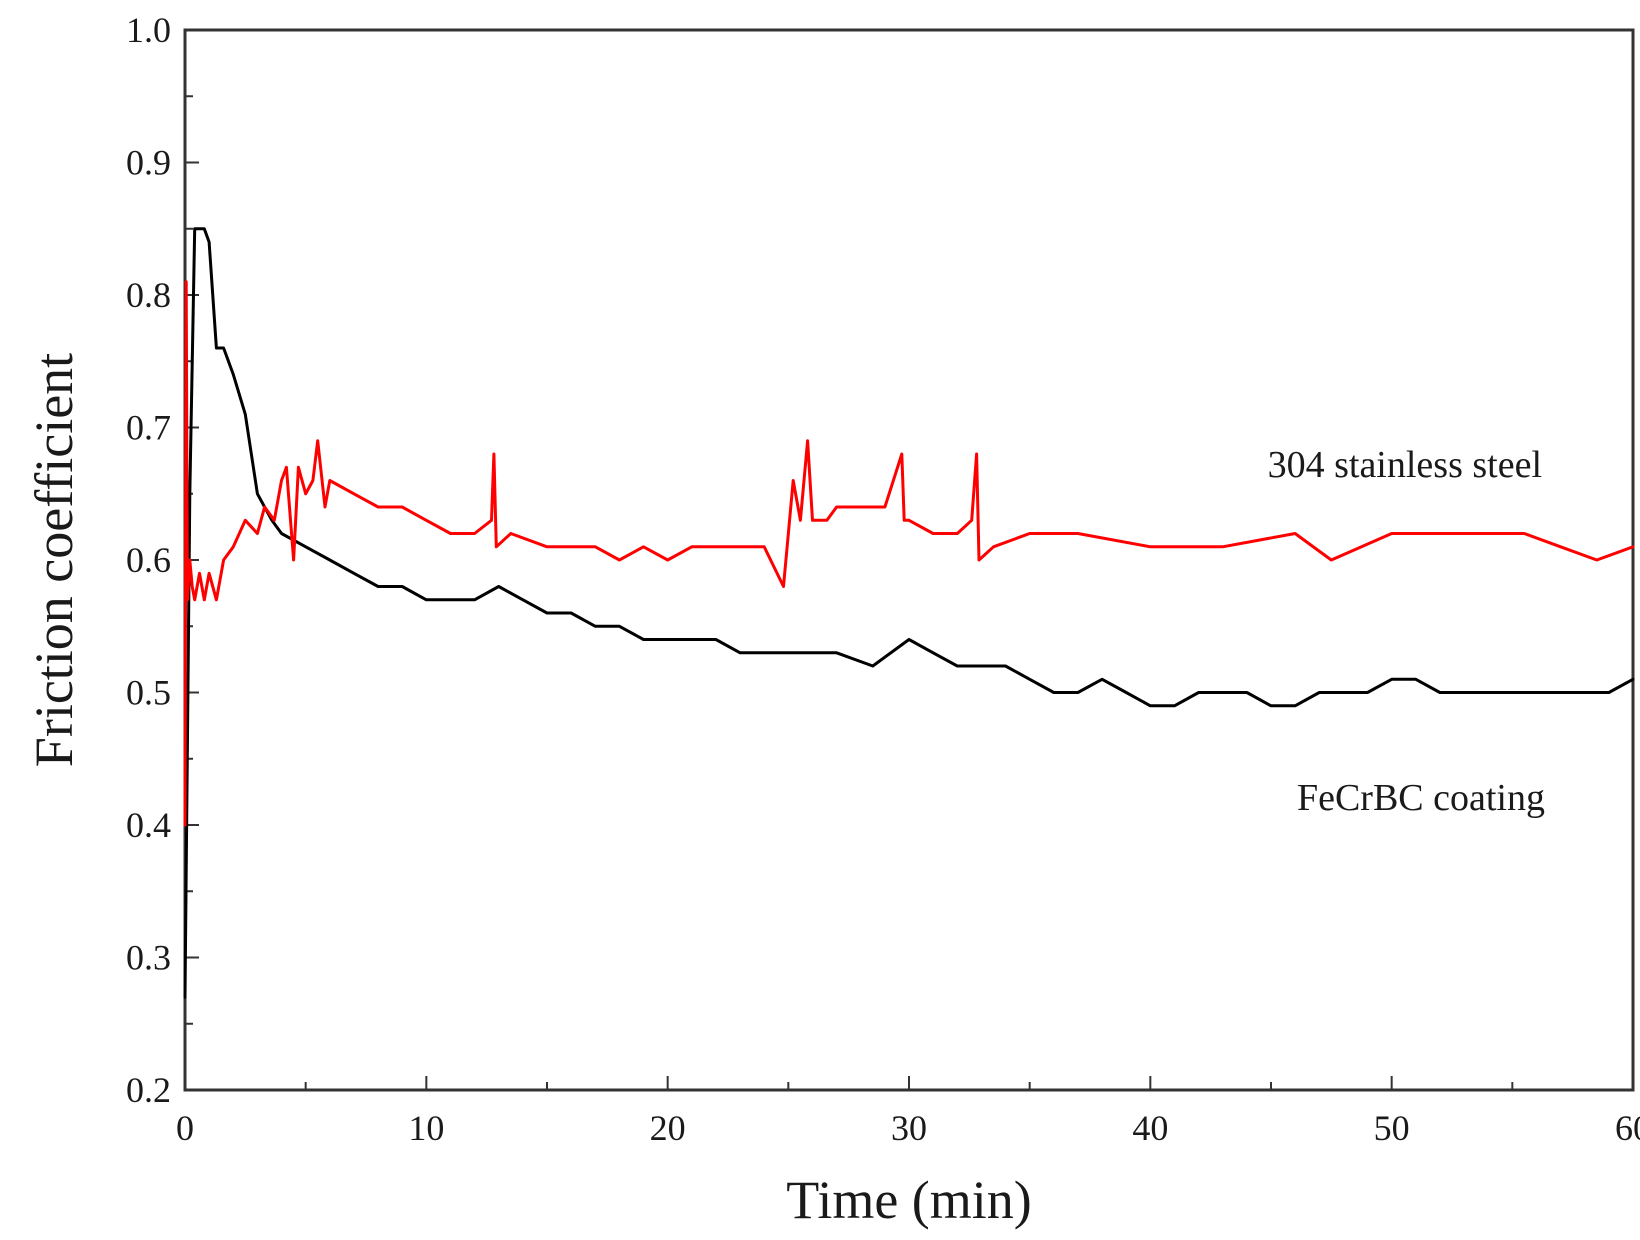 The image size is (1640, 1240). I want to click on y-tick-label: 1.0, so click(148, 30).